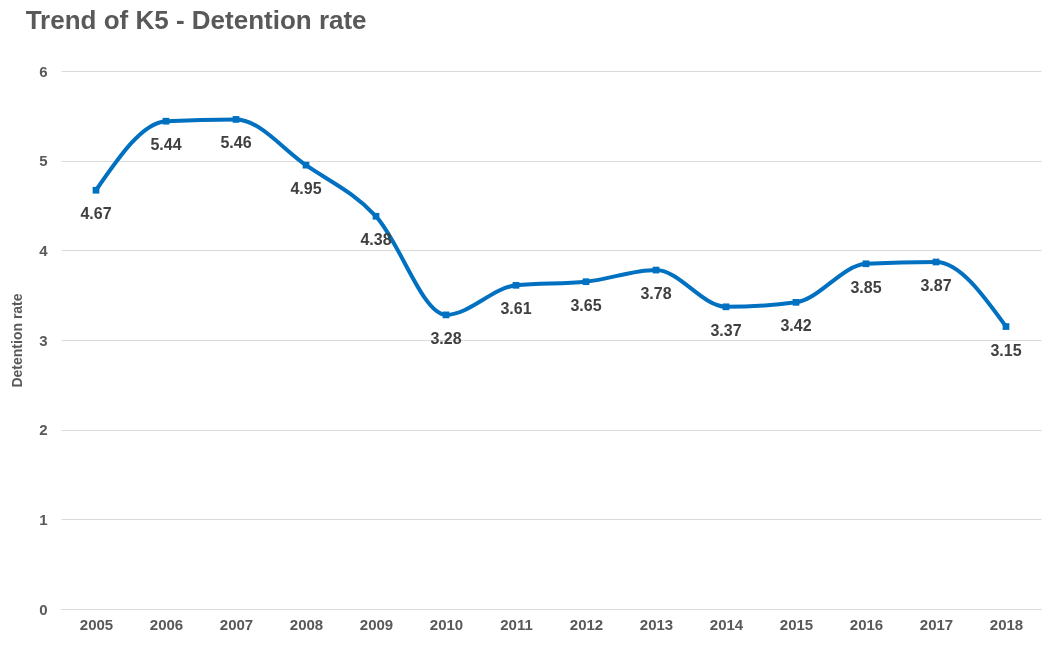 The height and width of the screenshot is (660, 1060). What do you see at coordinates (1006, 350) in the screenshot?
I see `data-label: 3.15` at bounding box center [1006, 350].